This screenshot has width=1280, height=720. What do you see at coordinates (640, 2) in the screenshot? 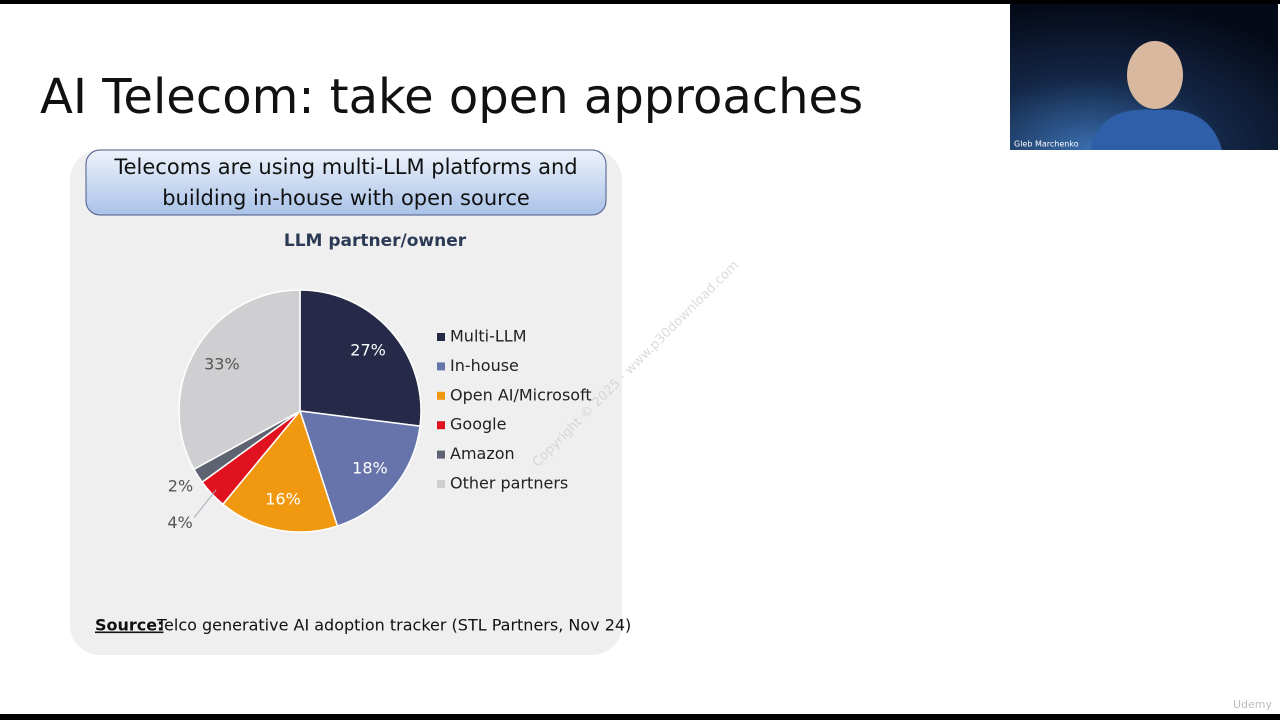
I see `top-border` at bounding box center [640, 2].